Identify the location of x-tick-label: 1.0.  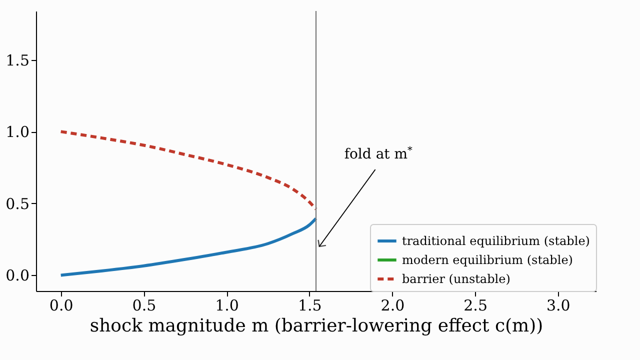
(227, 305).